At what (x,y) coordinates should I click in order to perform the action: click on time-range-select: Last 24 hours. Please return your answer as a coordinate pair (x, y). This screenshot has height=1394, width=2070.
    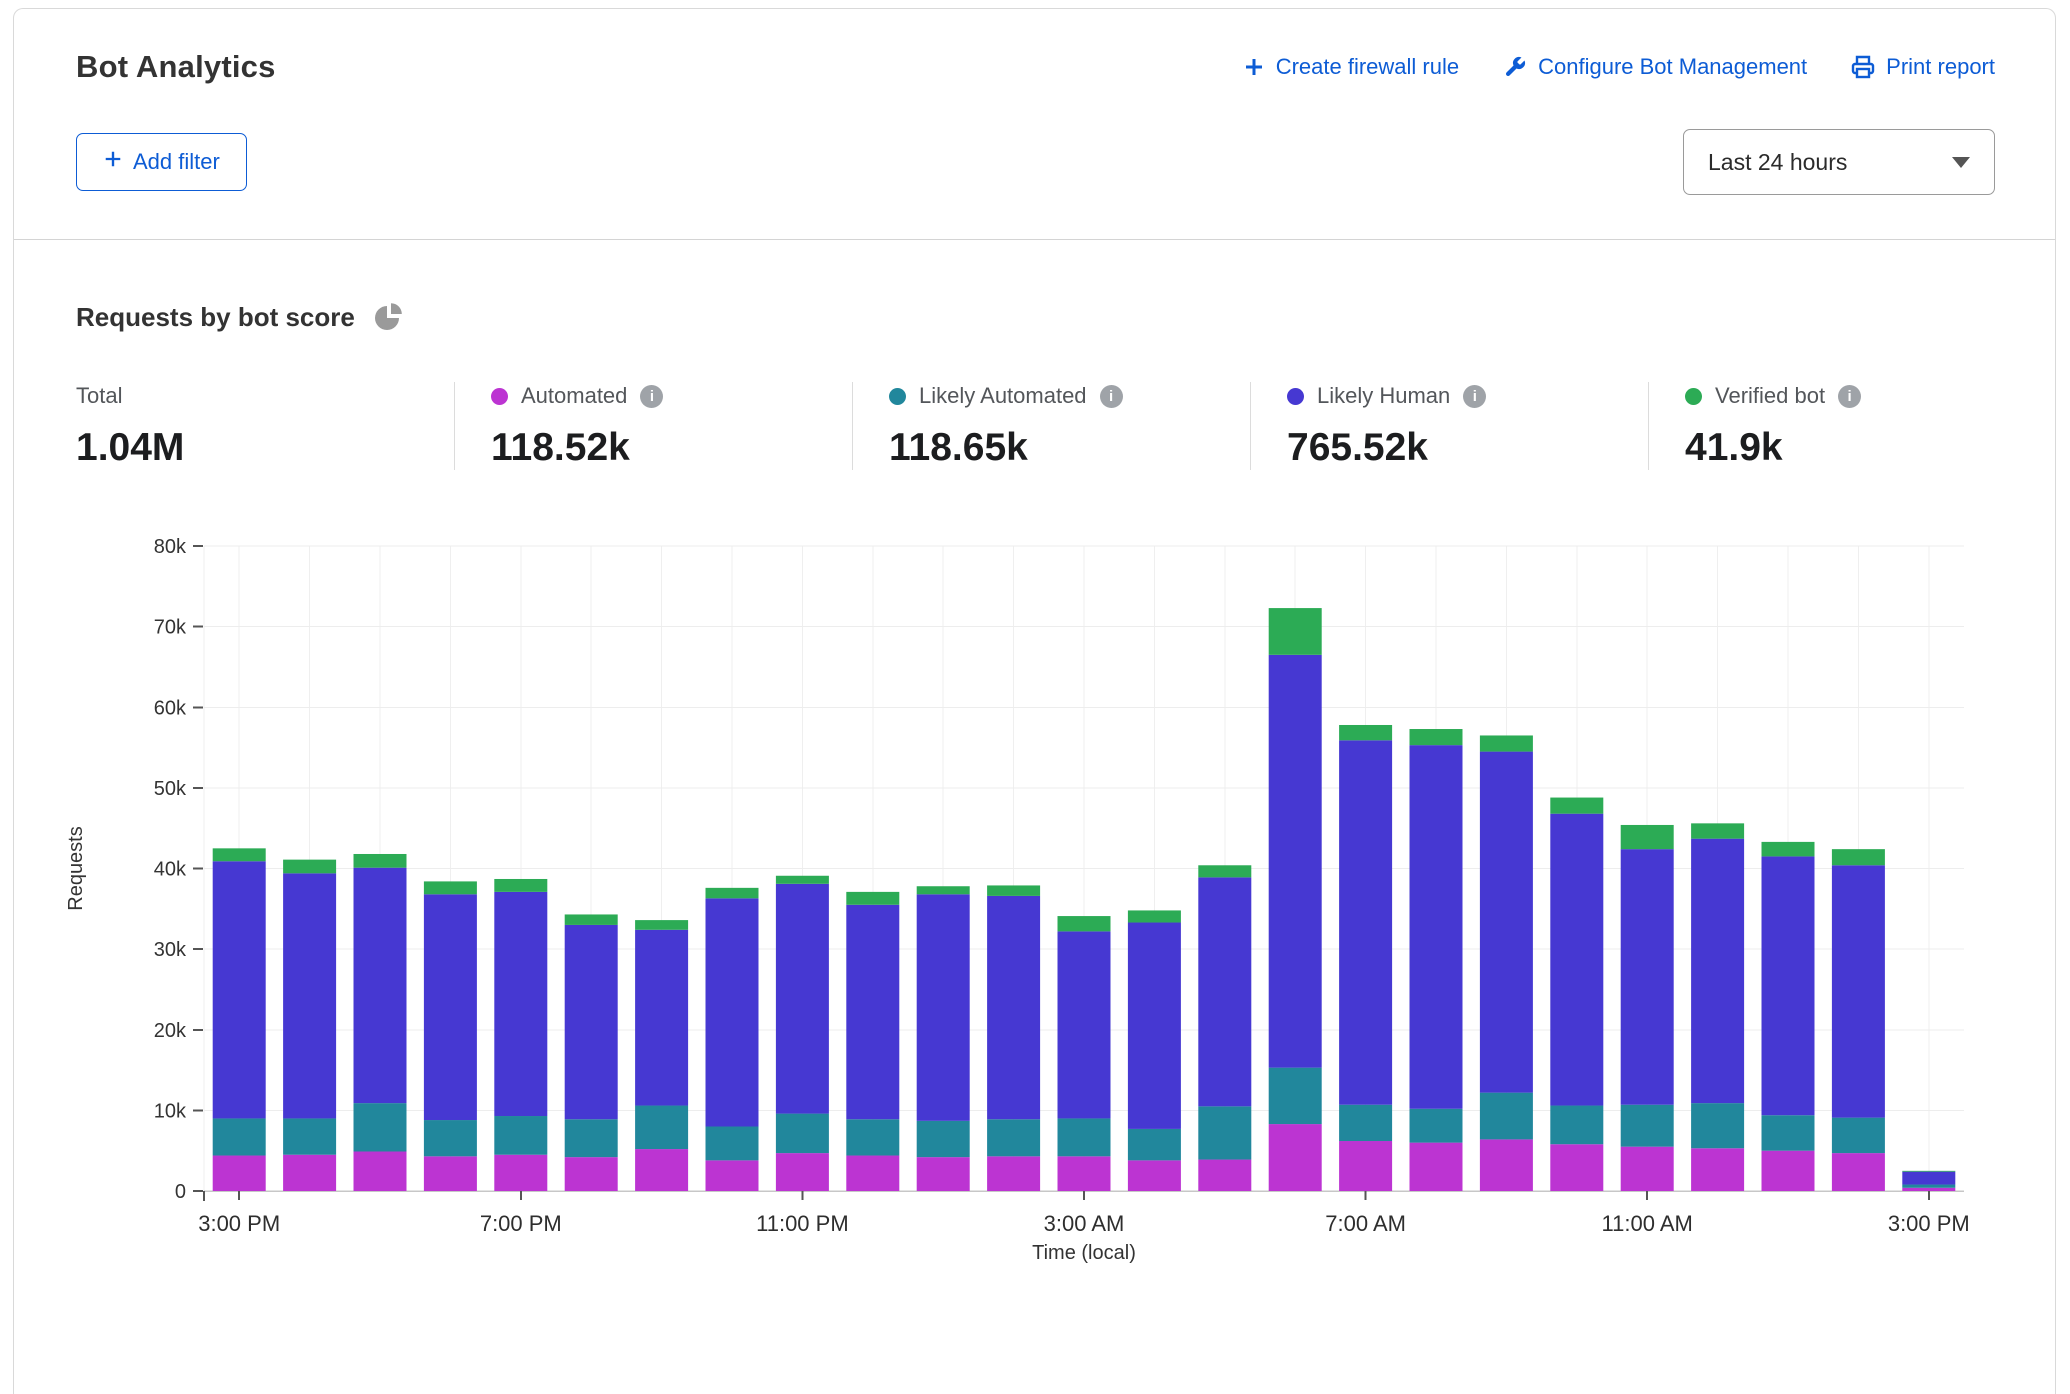
    Looking at the image, I should click on (1839, 162).